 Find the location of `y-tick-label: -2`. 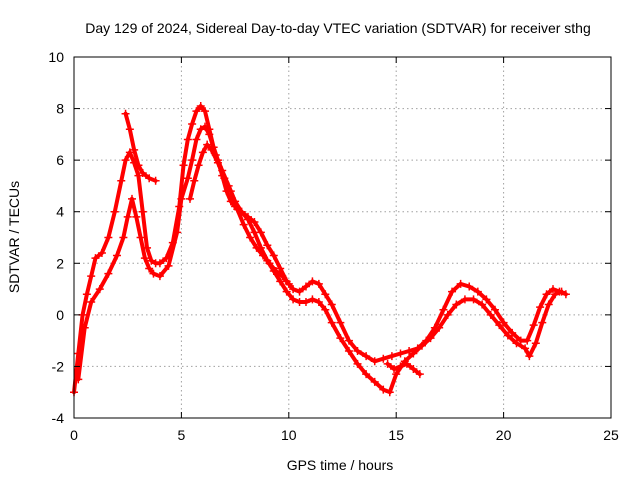

y-tick-label: -2 is located at coordinates (58, 366).